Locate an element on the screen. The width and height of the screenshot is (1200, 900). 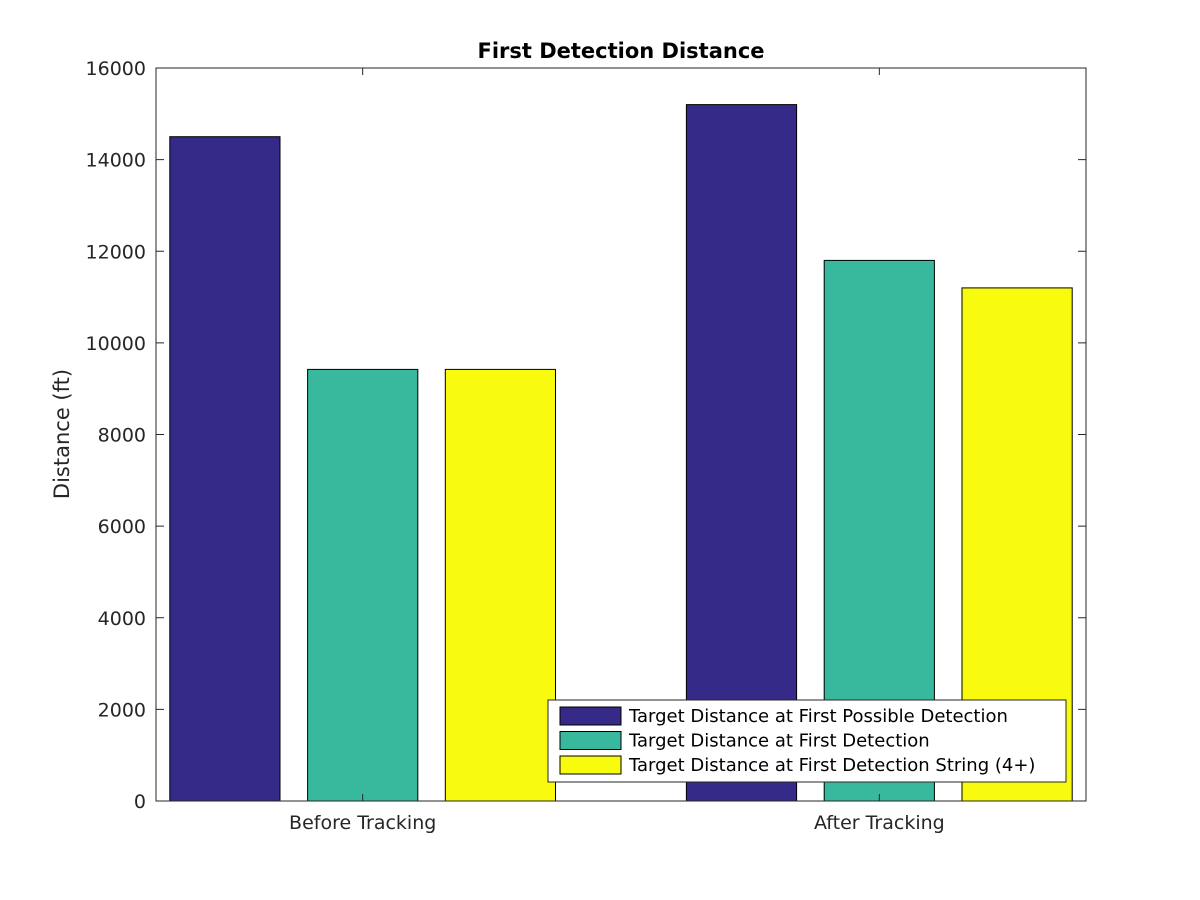
legend-box is located at coordinates (807, 741).